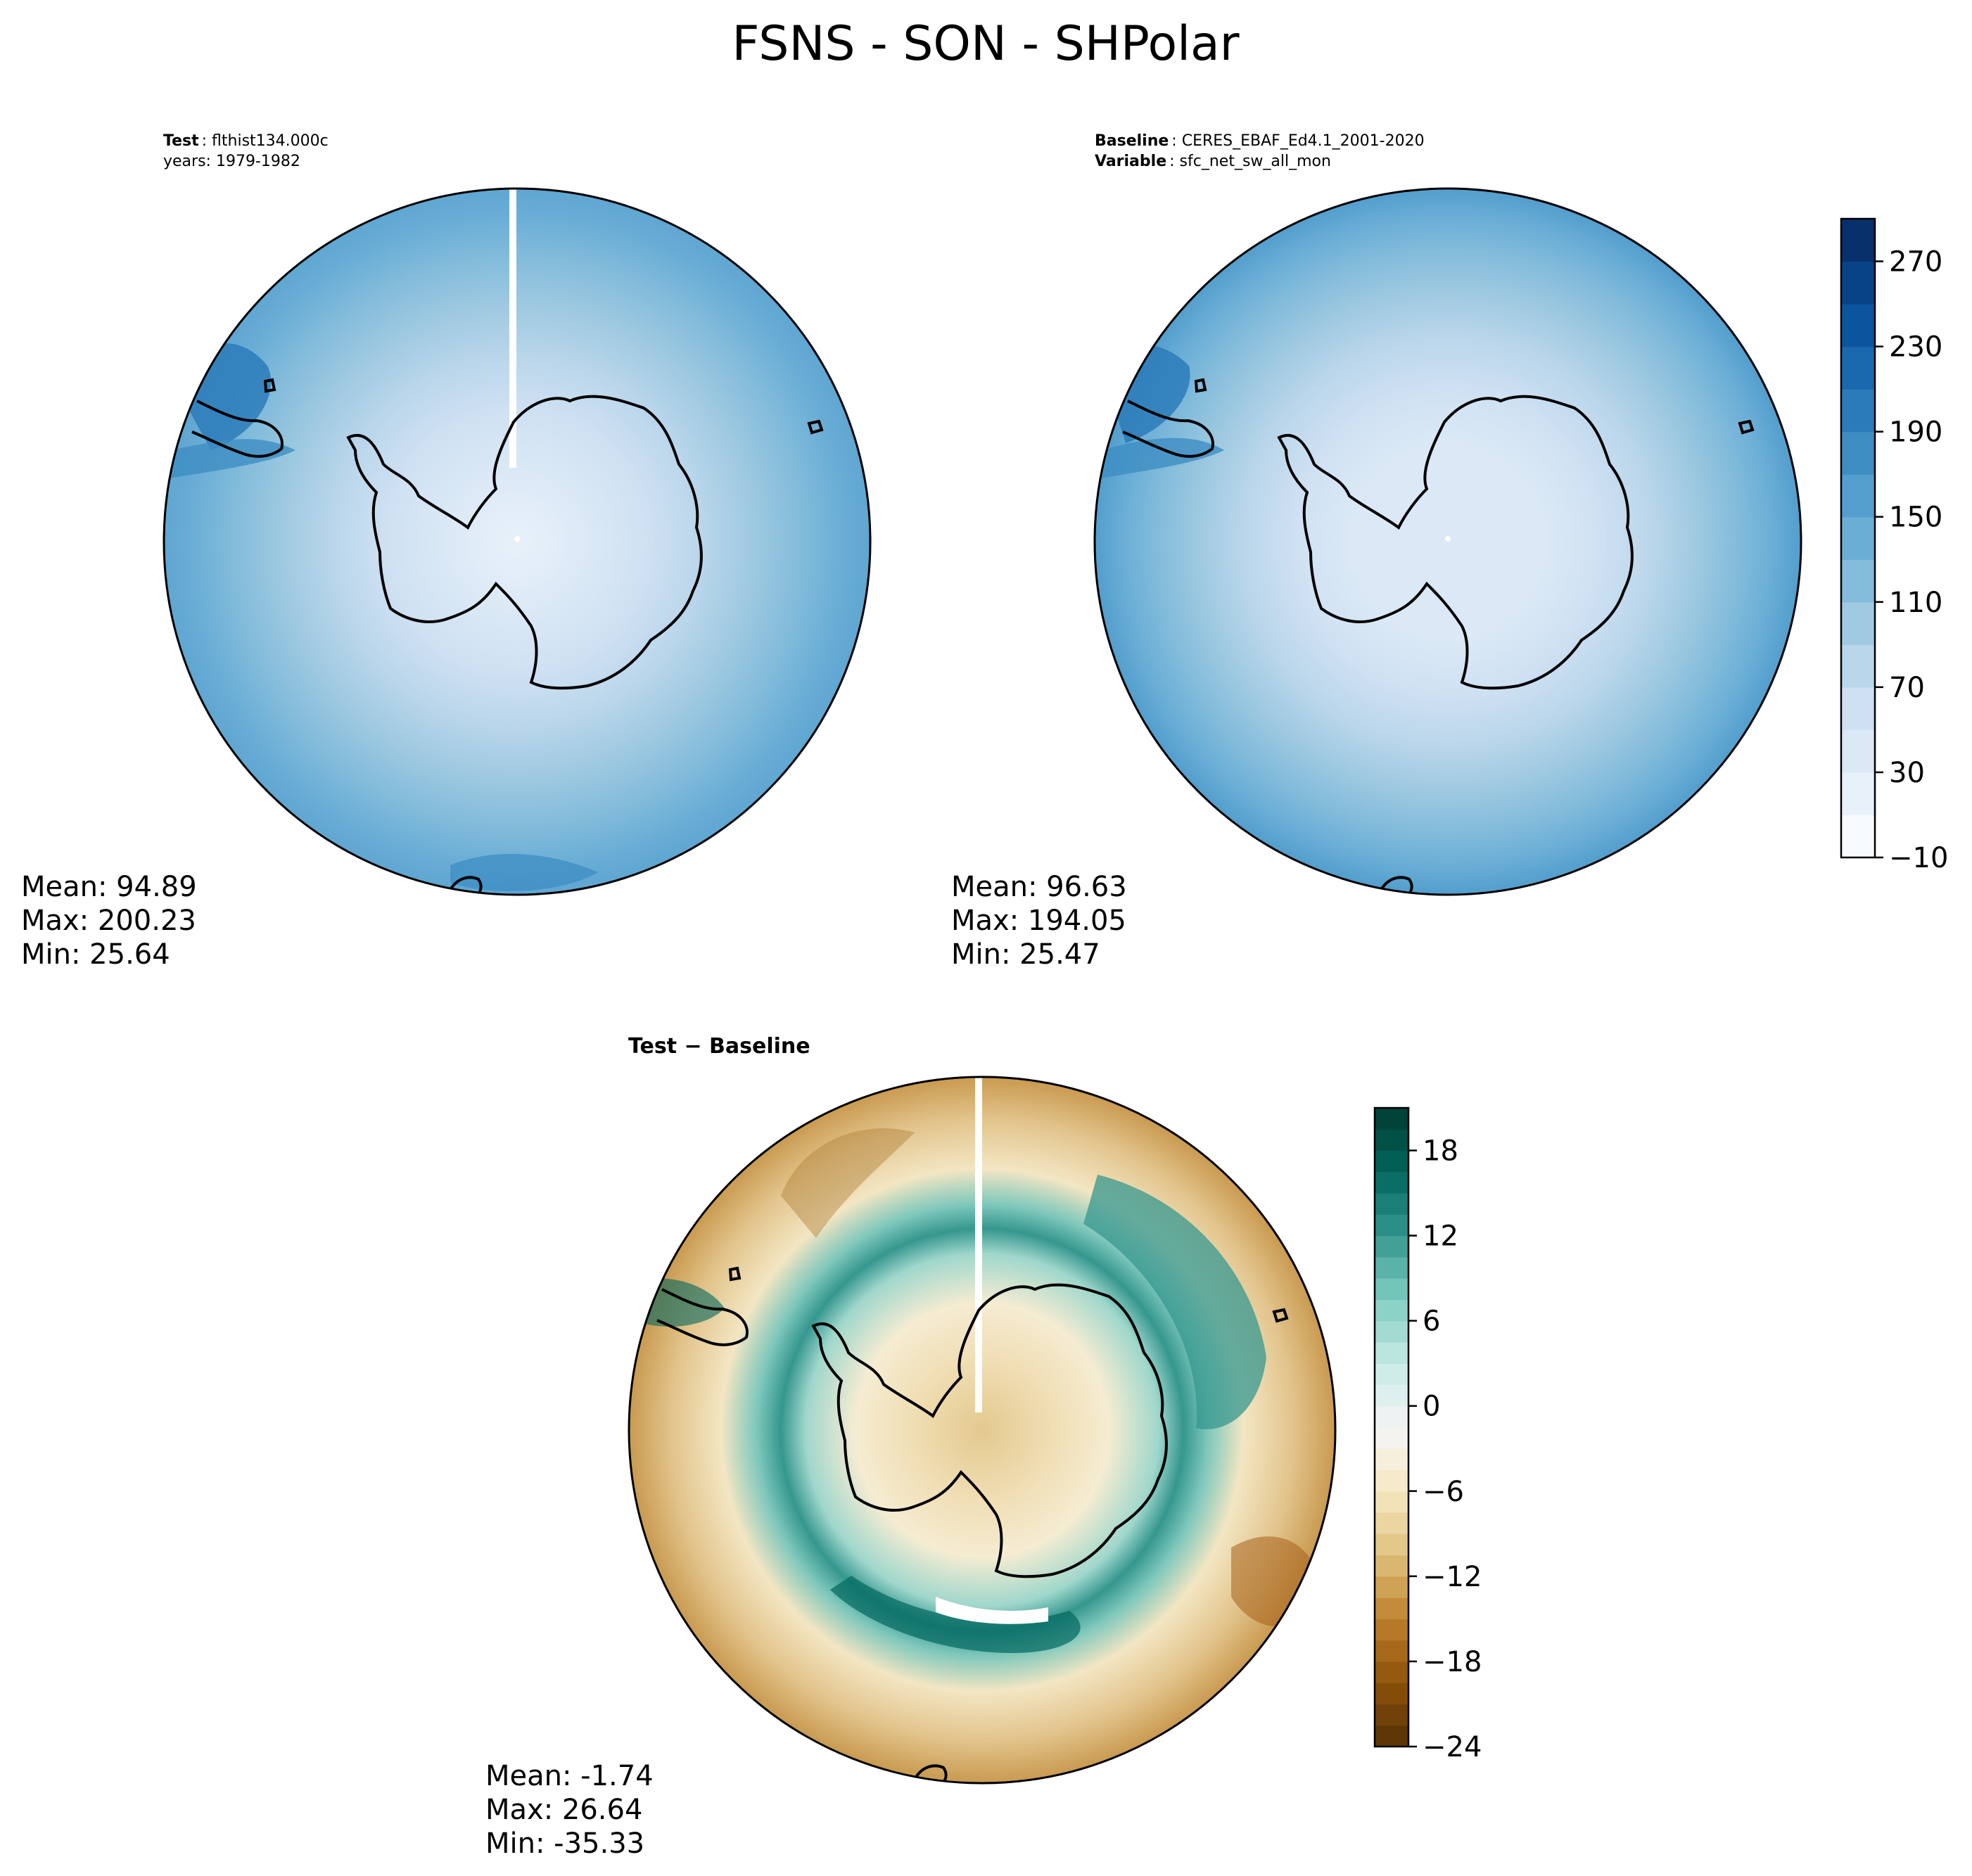  Describe the element at coordinates (563, 1810) in the screenshot. I see `stat-max-difference: Max: 26.64` at that location.